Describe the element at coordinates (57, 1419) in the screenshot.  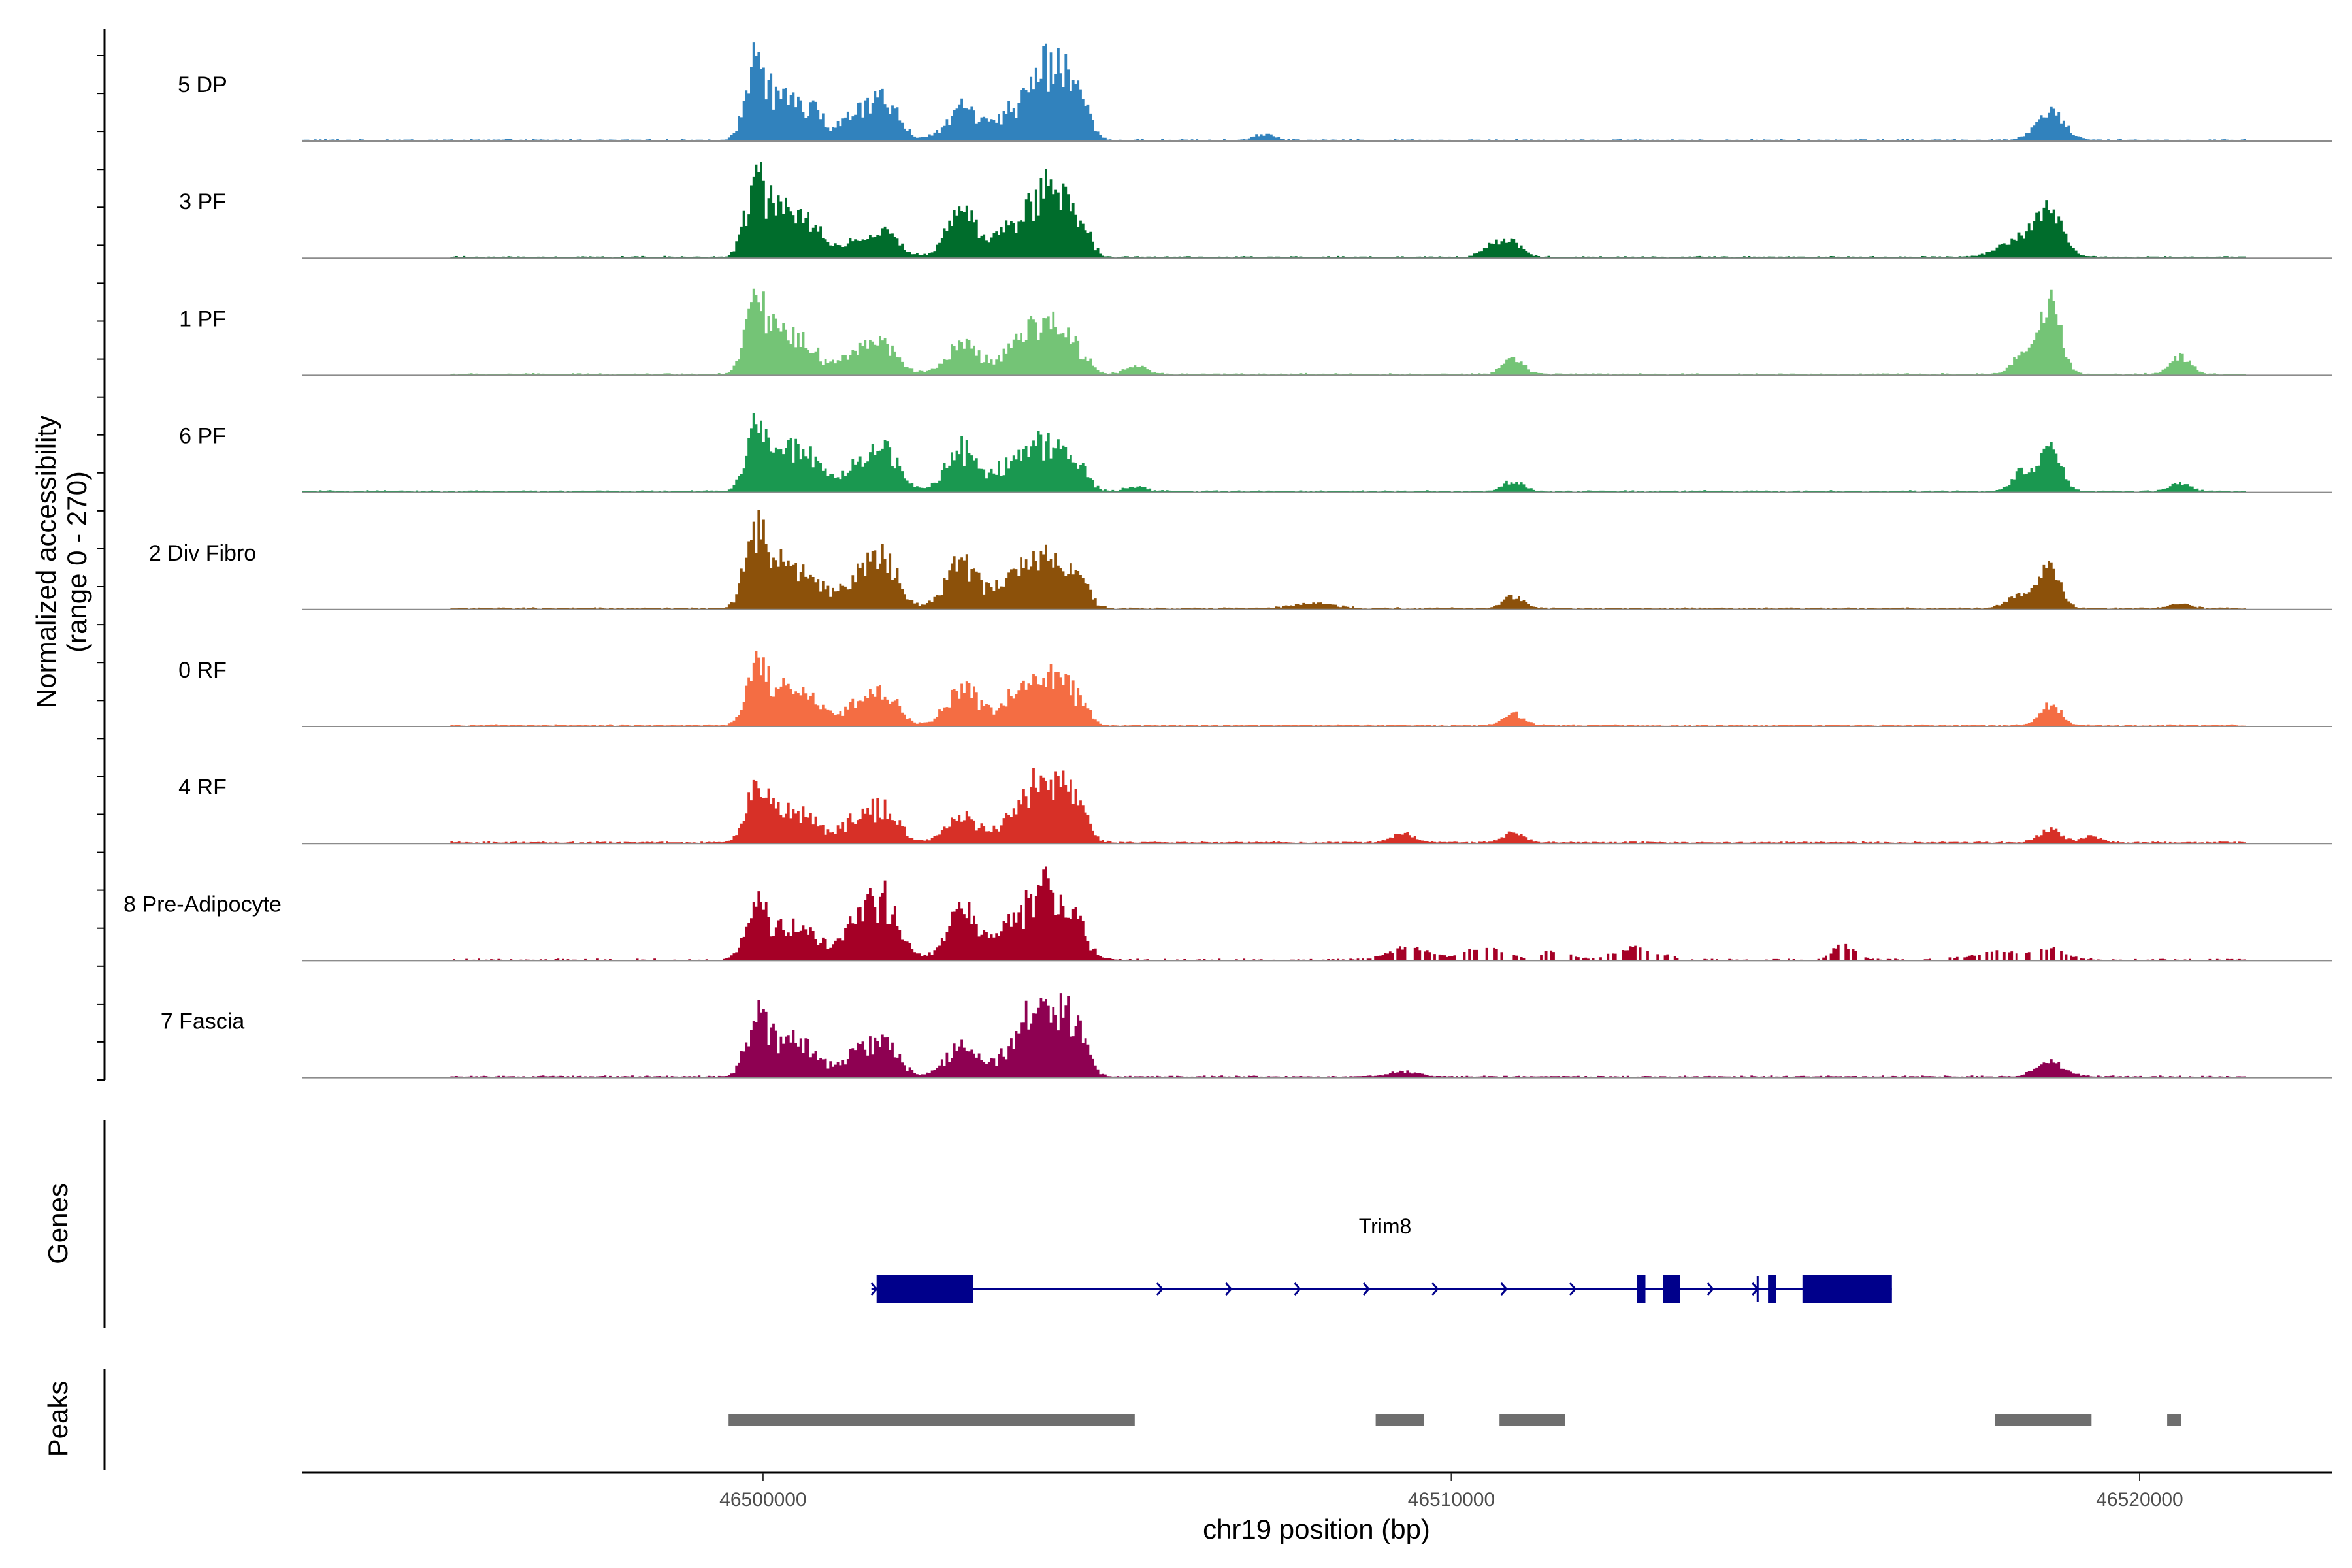
I see `peaks-panel-title: Peaks` at that location.